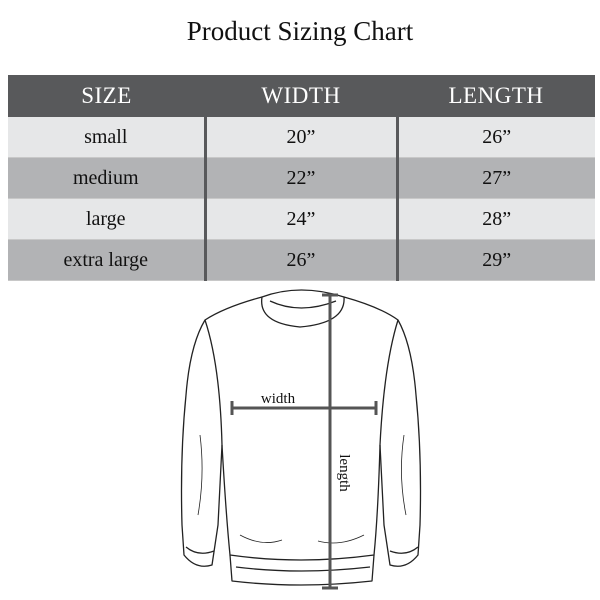 This screenshot has width=600, height=600. Describe the element at coordinates (304, 408) in the screenshot. I see `width-measure-line` at that location.